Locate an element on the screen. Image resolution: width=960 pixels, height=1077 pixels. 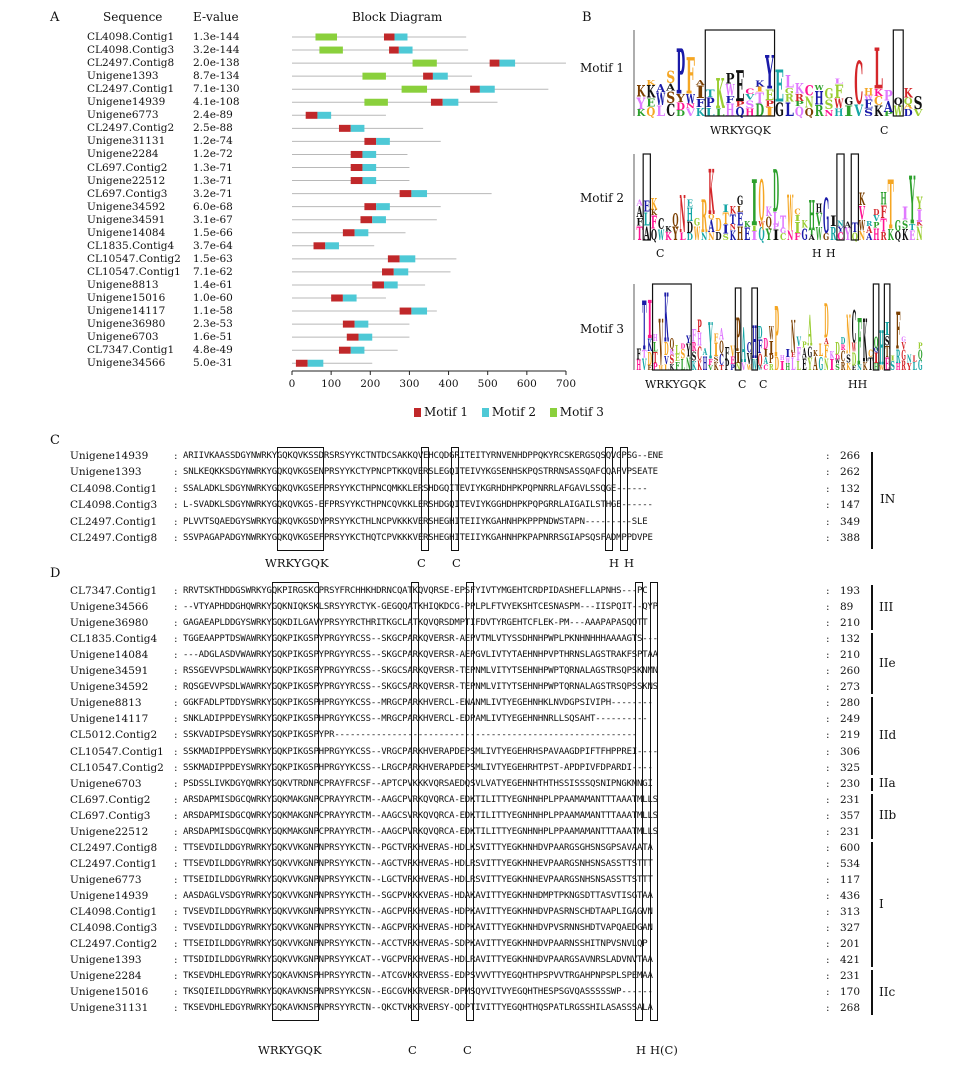
sequence-name: Unigene1393 is located at coordinates (123, 76).